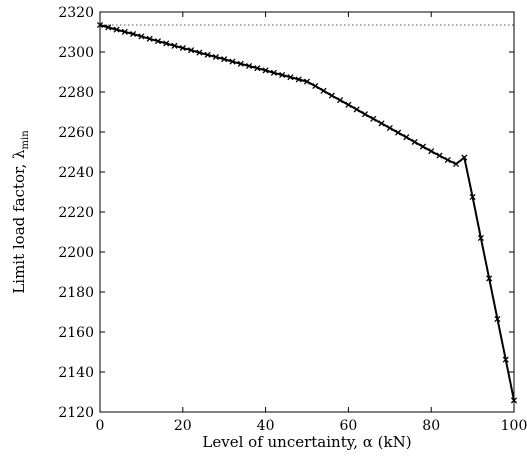 The width and height of the screenshot is (527, 456). What do you see at coordinates (76, 133) in the screenshot?
I see `y-tick-label: 2260` at bounding box center [76, 133].